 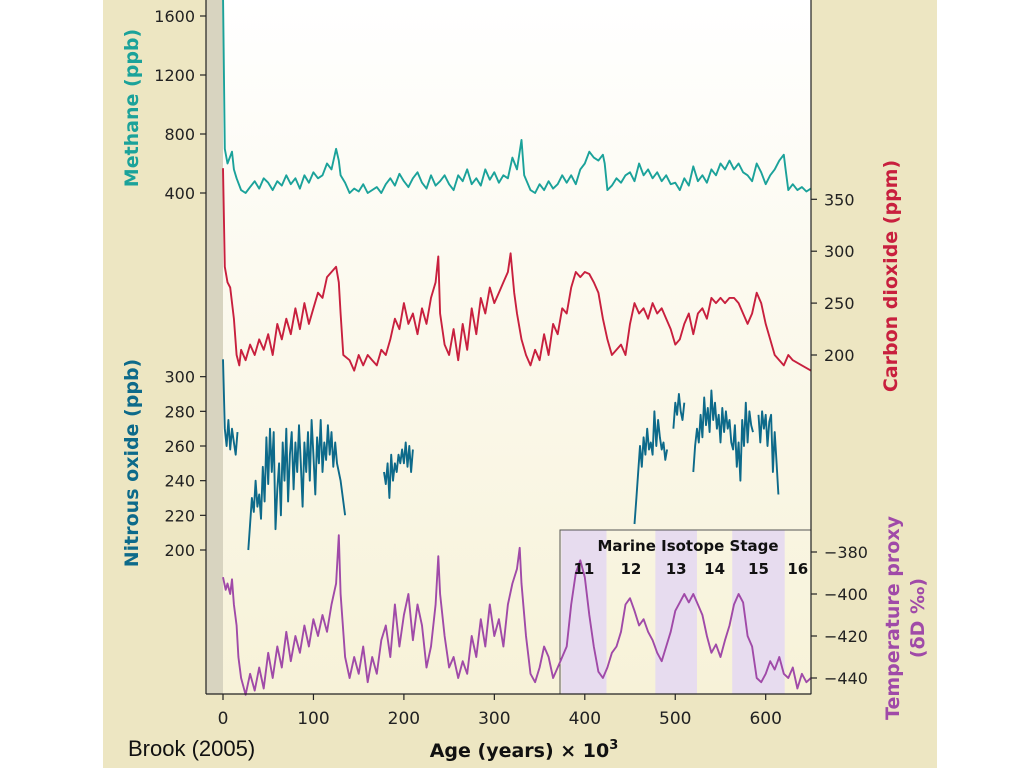 What do you see at coordinates (676, 569) in the screenshot?
I see `stage-label-13: 13` at bounding box center [676, 569].